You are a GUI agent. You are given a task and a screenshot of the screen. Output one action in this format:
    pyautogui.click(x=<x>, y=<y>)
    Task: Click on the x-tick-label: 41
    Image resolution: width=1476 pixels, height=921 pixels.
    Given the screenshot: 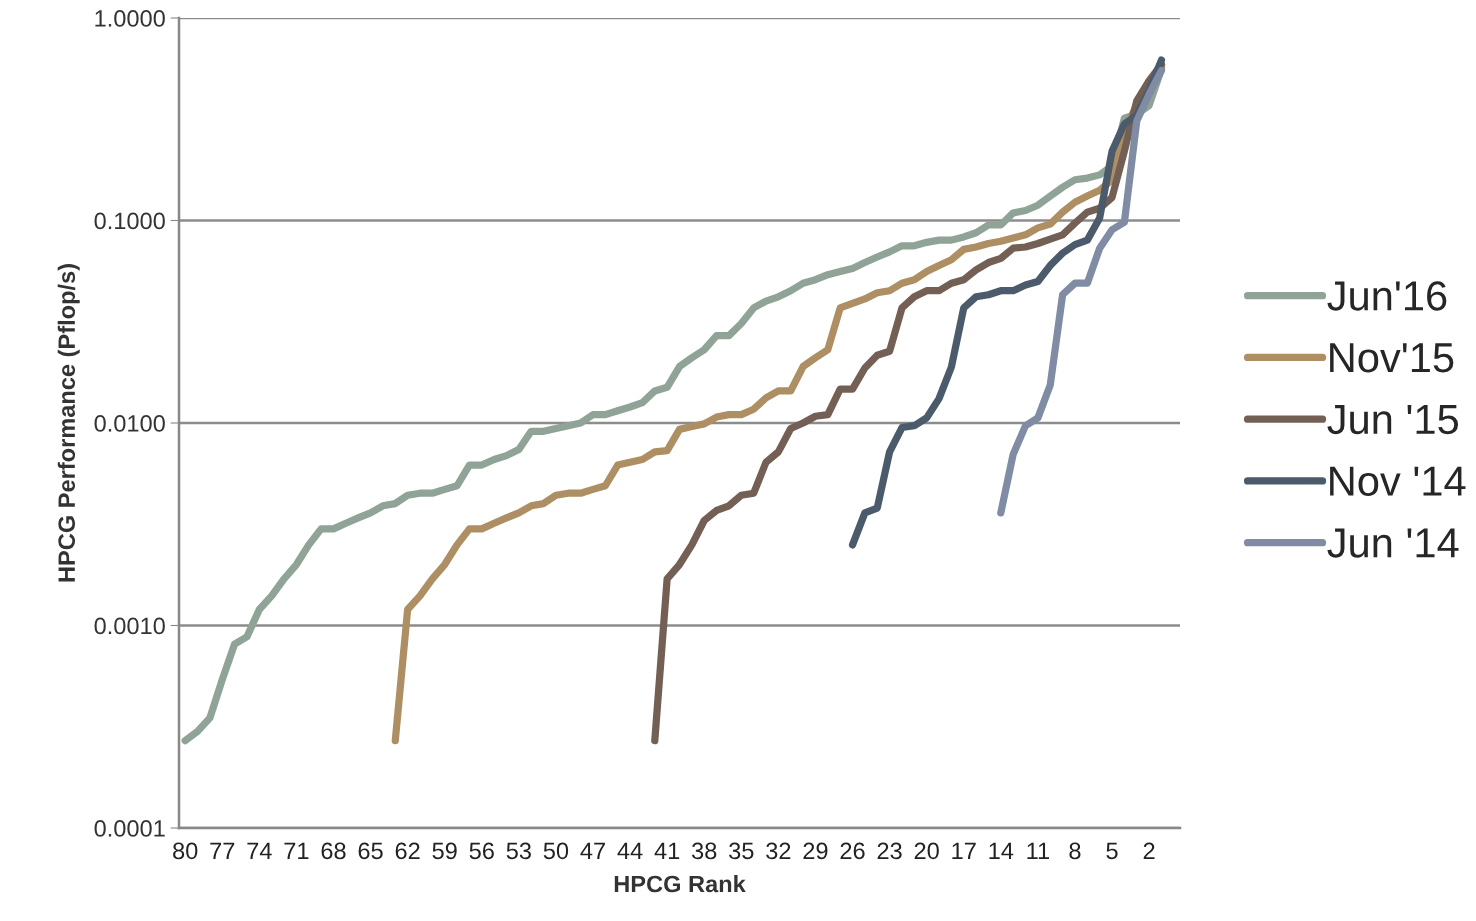 What is the action you would take?
    pyautogui.click(x=667, y=850)
    